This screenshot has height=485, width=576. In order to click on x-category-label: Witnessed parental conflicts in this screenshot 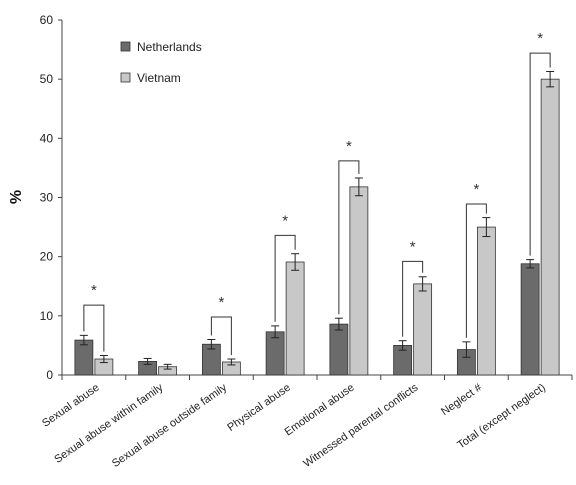, I will do `click(360, 425)`.